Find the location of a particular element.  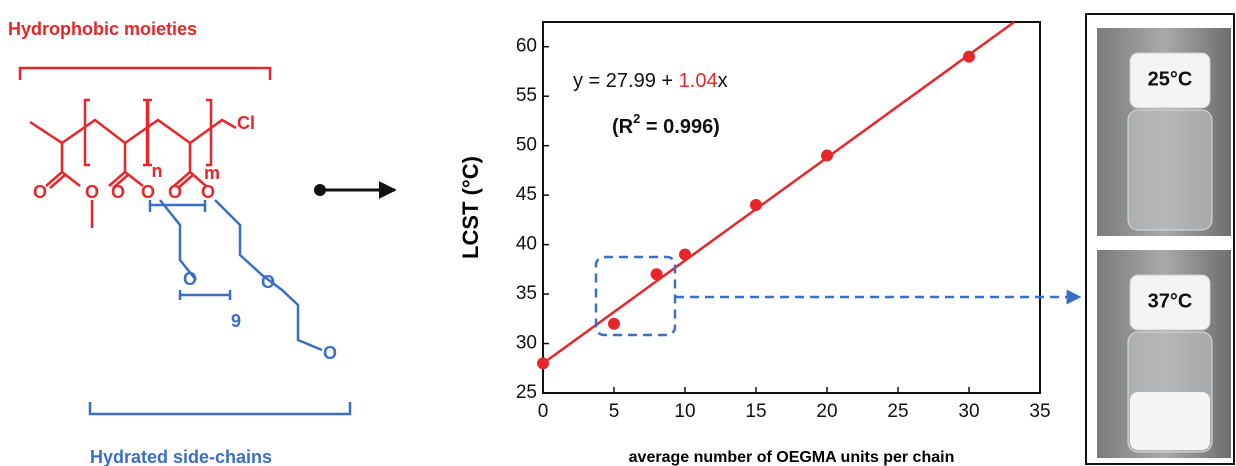

x-tick-label: 35 is located at coordinates (1039, 411).